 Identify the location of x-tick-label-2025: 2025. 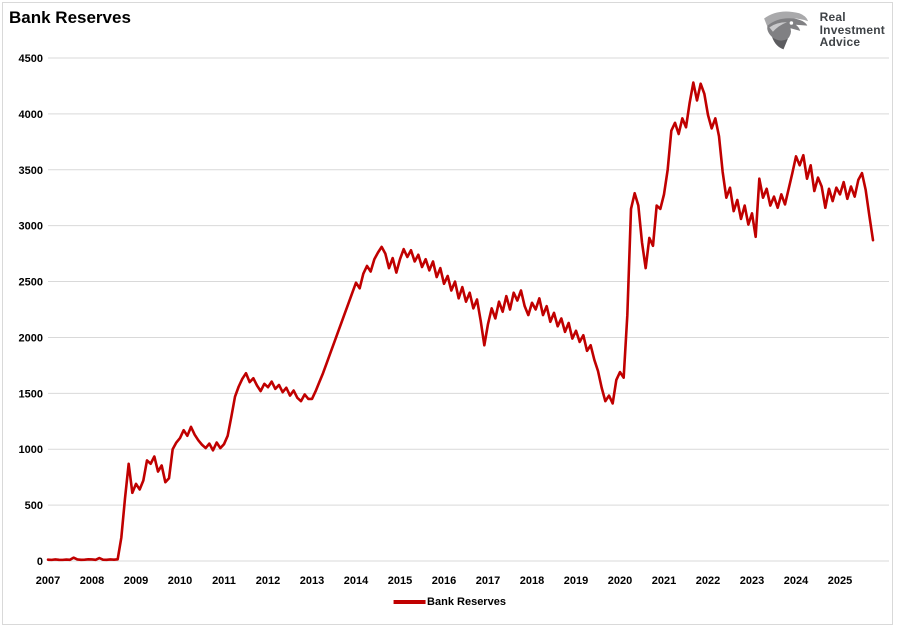
(840, 581).